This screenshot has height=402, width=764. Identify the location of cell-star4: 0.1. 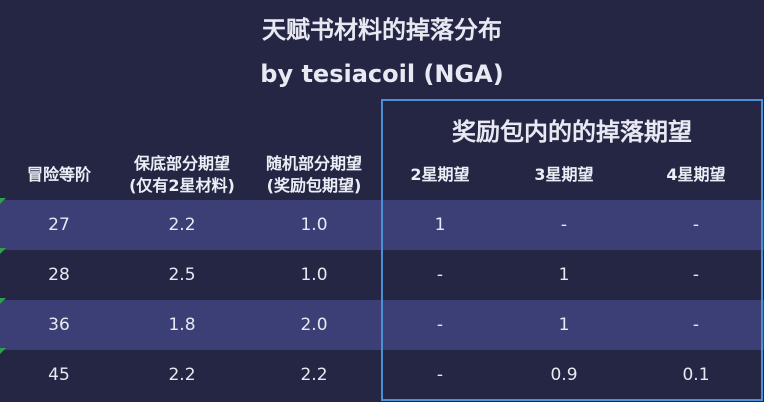
(696, 375).